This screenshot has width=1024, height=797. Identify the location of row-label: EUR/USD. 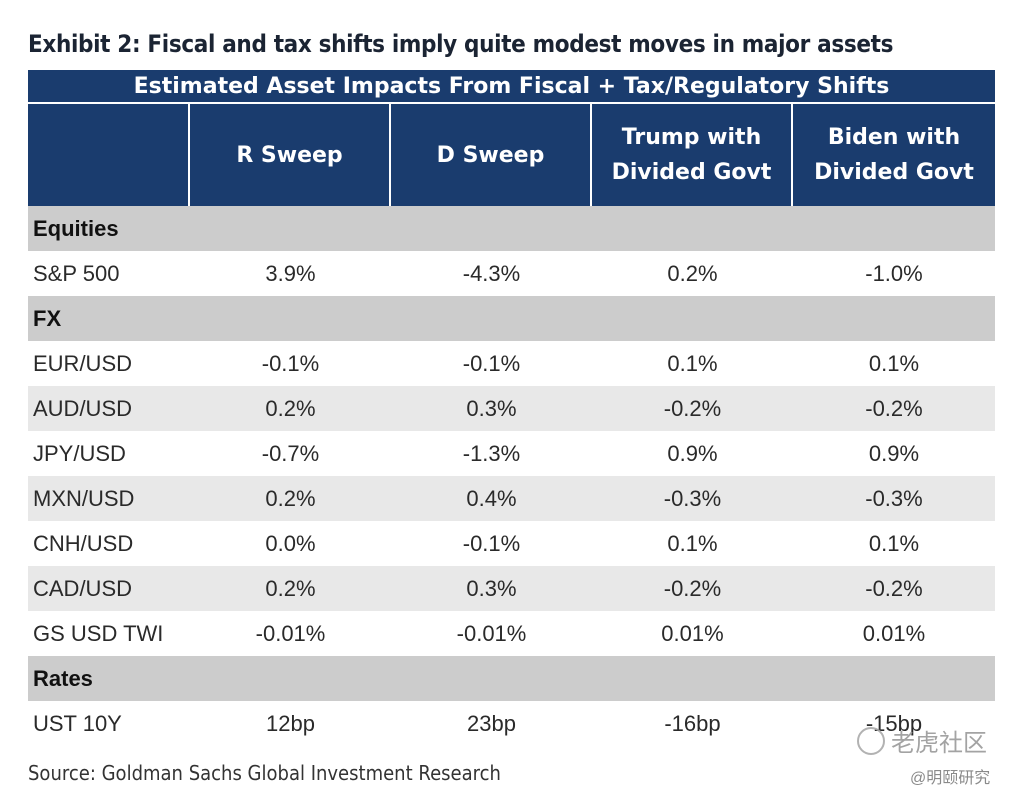
(83, 363).